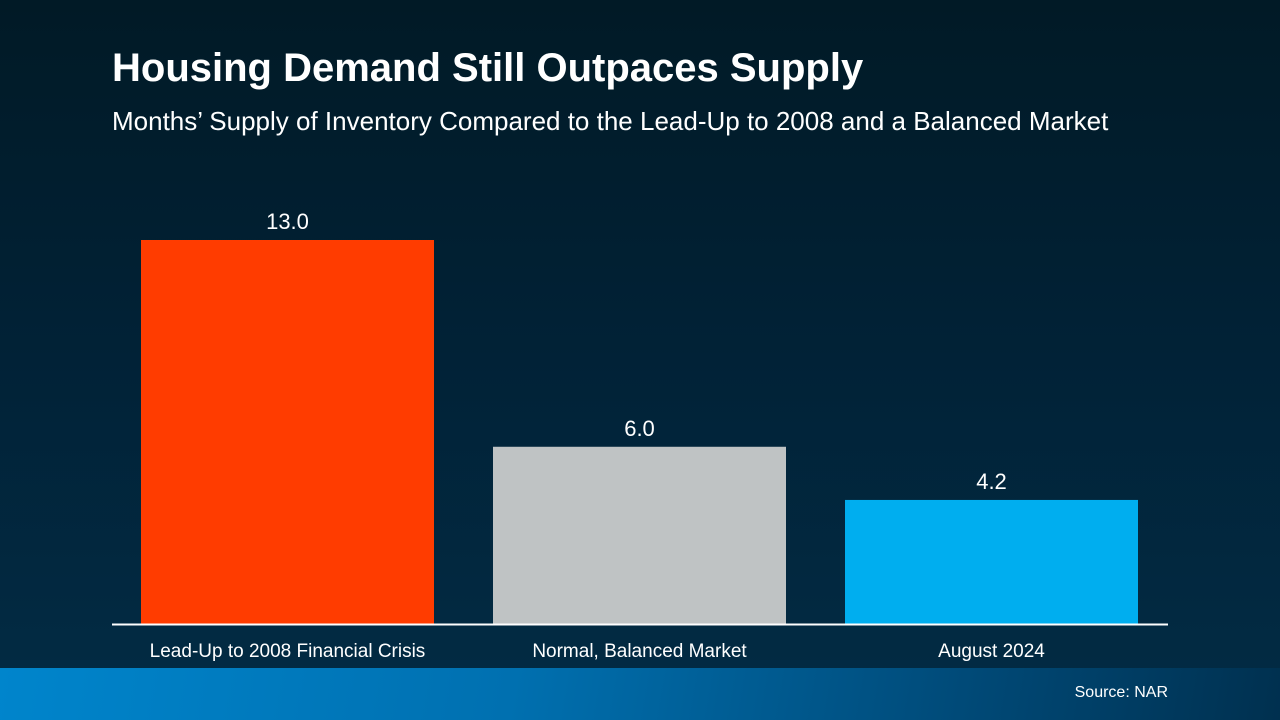  Describe the element at coordinates (639, 651) in the screenshot. I see `category-label: Normal, Balanced Market` at that location.